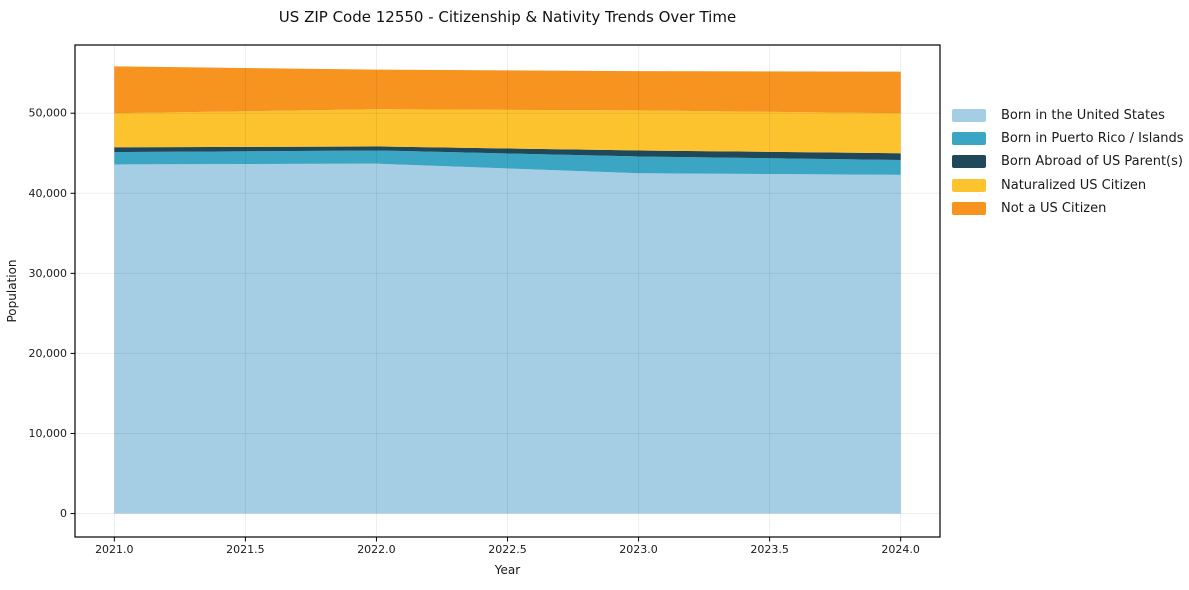 The image size is (1189, 590). What do you see at coordinates (507, 162) in the screenshot?
I see `area-series-born-in-puerto-rico-islands` at bounding box center [507, 162].